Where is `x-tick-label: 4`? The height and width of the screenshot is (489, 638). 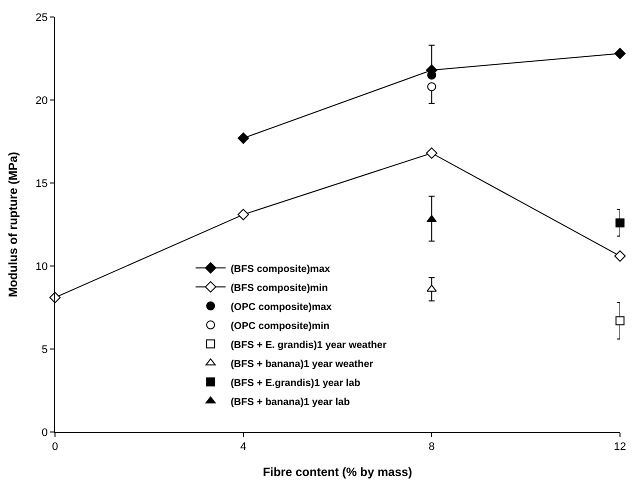 x-tick-label: 4 is located at coordinates (243, 447).